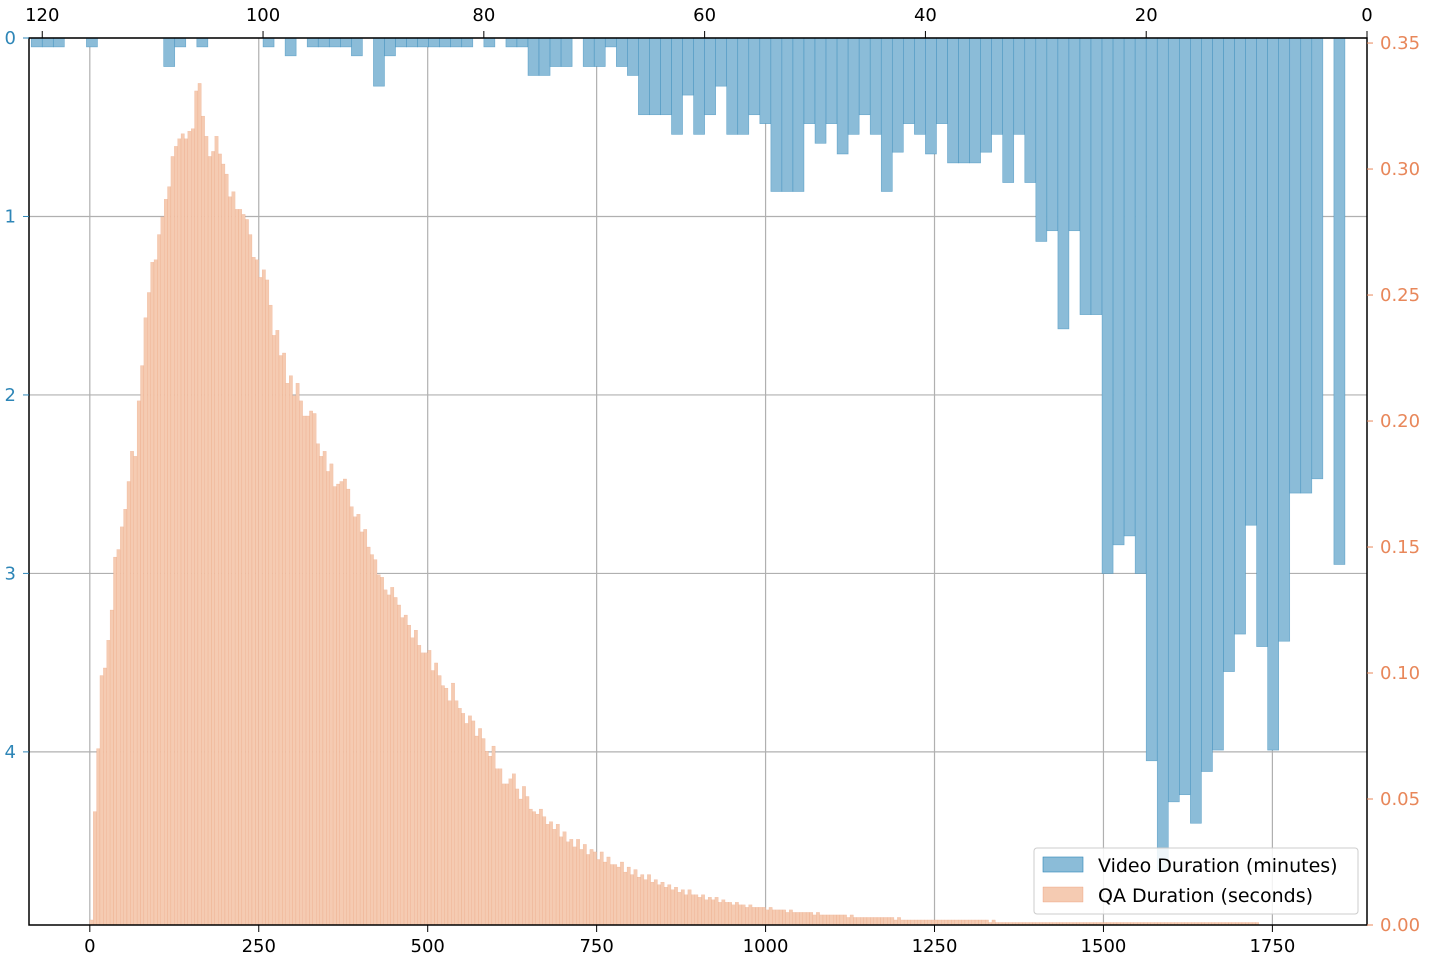 The height and width of the screenshot is (958, 1430). Describe the element at coordinates (1218, 866) in the screenshot. I see `legend-label-video: Video Duration (minutes)` at that location.